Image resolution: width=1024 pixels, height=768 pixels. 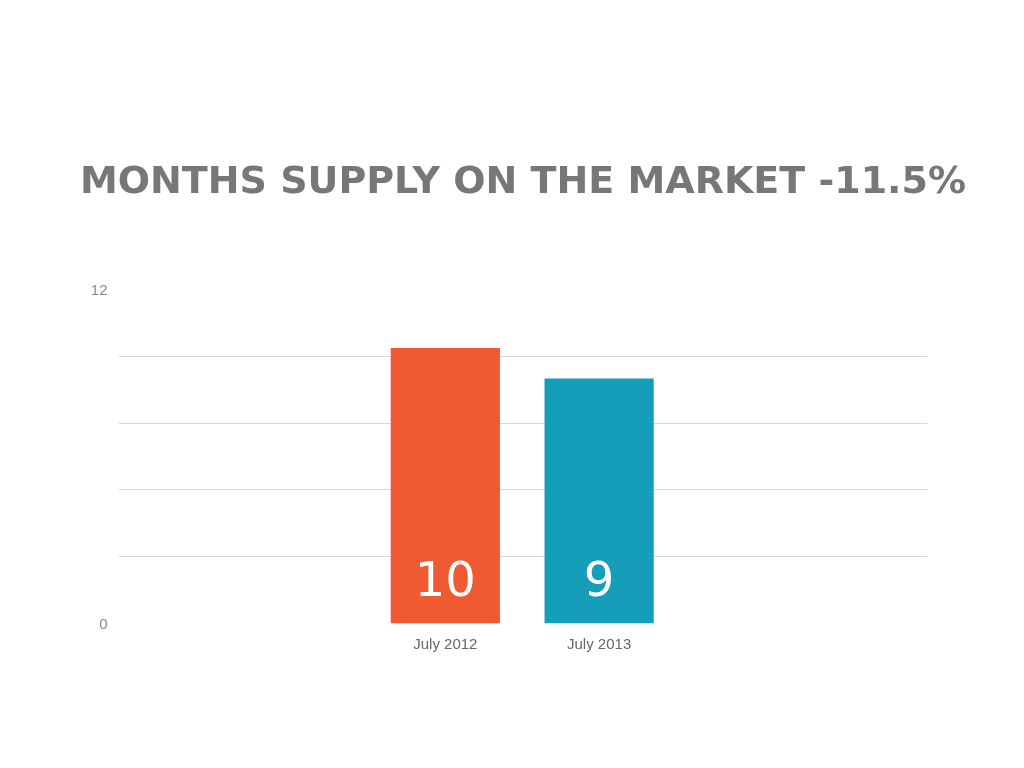 I want to click on data-label: 10, so click(x=445, y=578).